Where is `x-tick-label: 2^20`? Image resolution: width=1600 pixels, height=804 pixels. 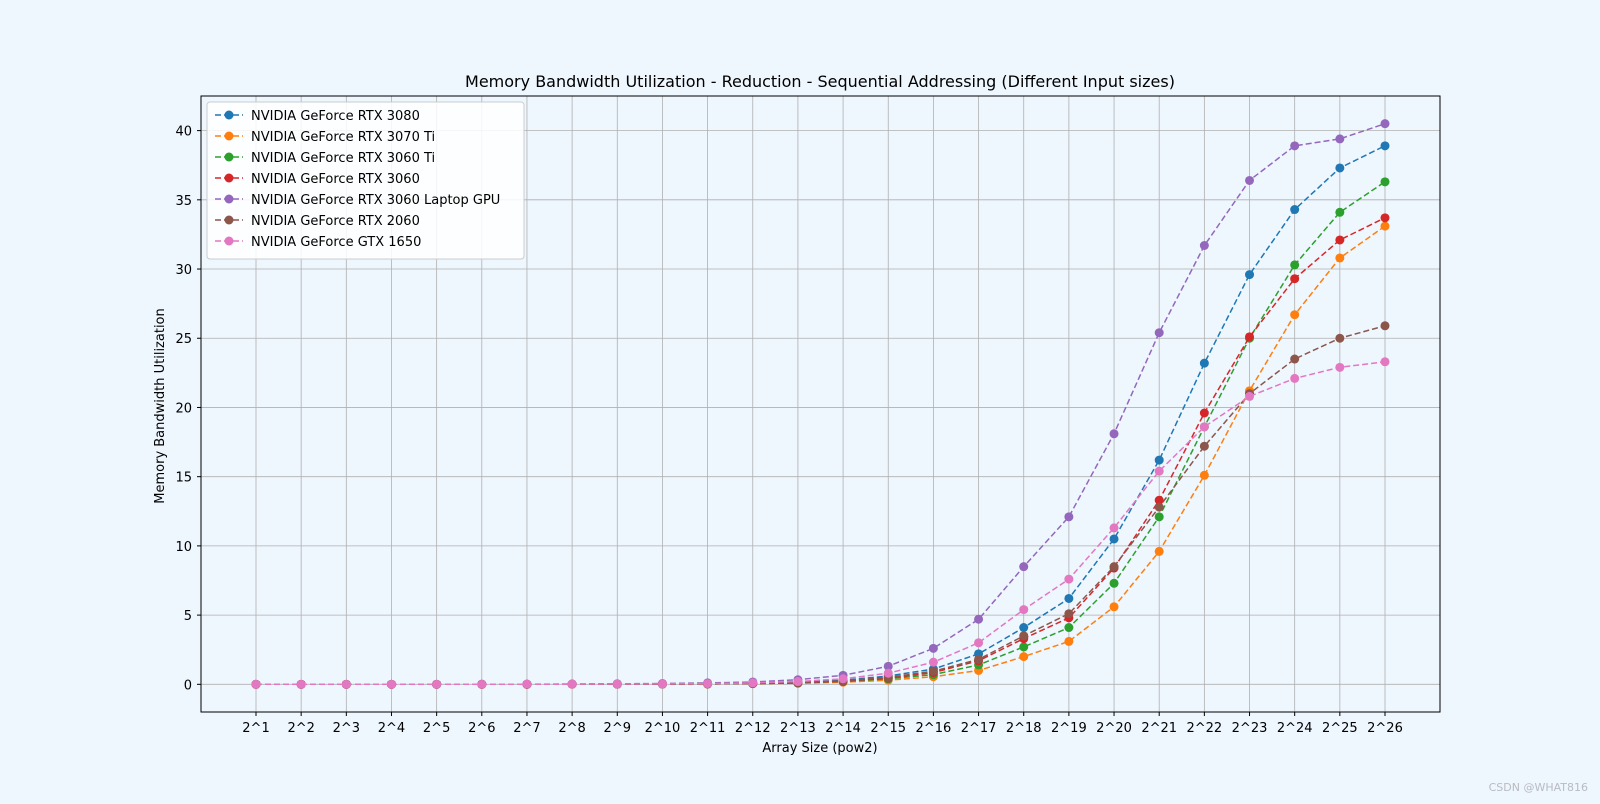
x-tick-label: 2^20 is located at coordinates (1114, 728).